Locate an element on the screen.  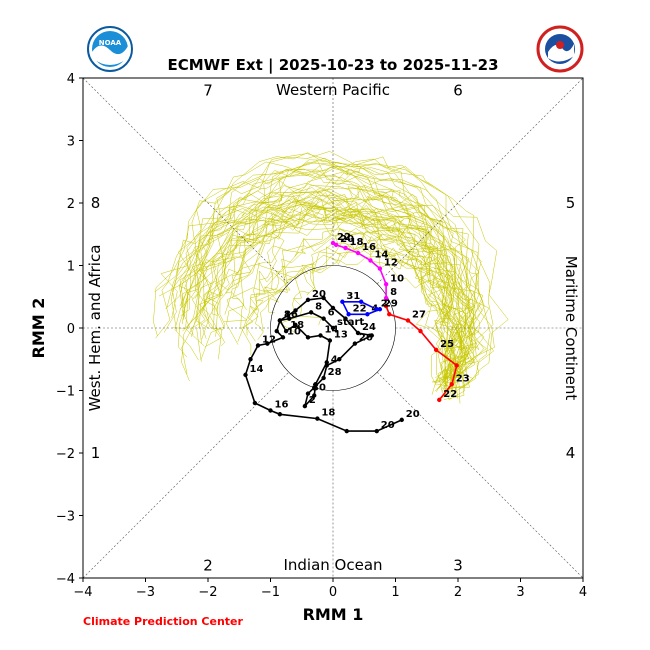
x-axis-label: RMM 1 is located at coordinates (333, 614).